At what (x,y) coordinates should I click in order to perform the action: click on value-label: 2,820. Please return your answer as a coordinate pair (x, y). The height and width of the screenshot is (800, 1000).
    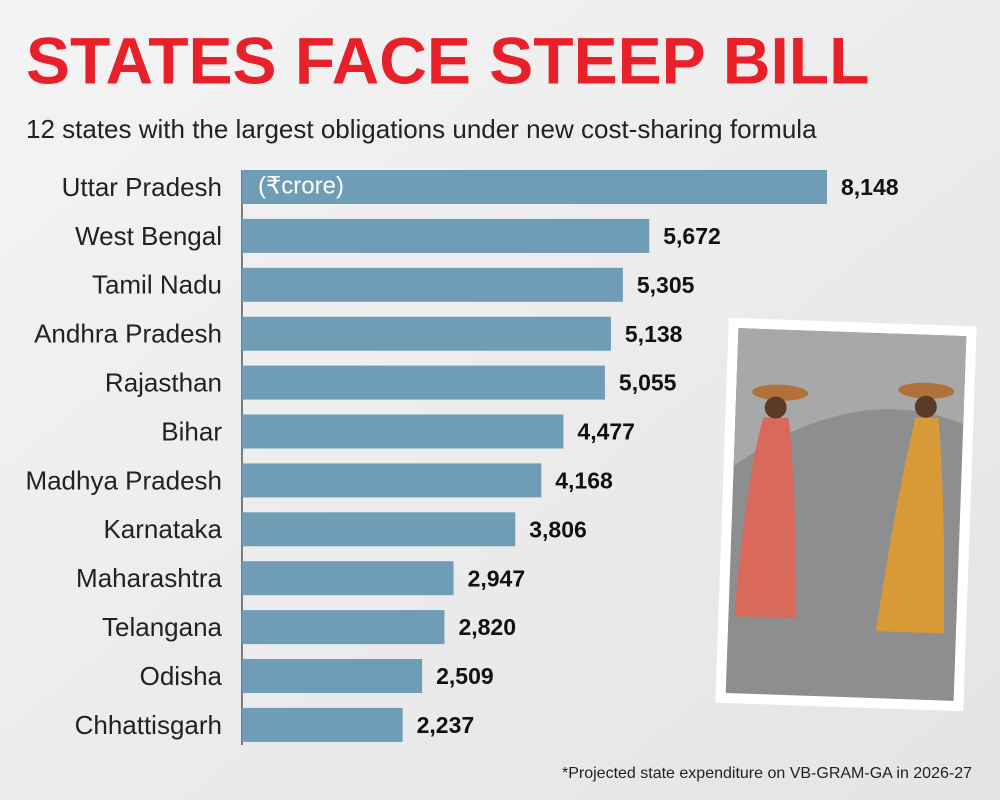
    Looking at the image, I should click on (487, 627).